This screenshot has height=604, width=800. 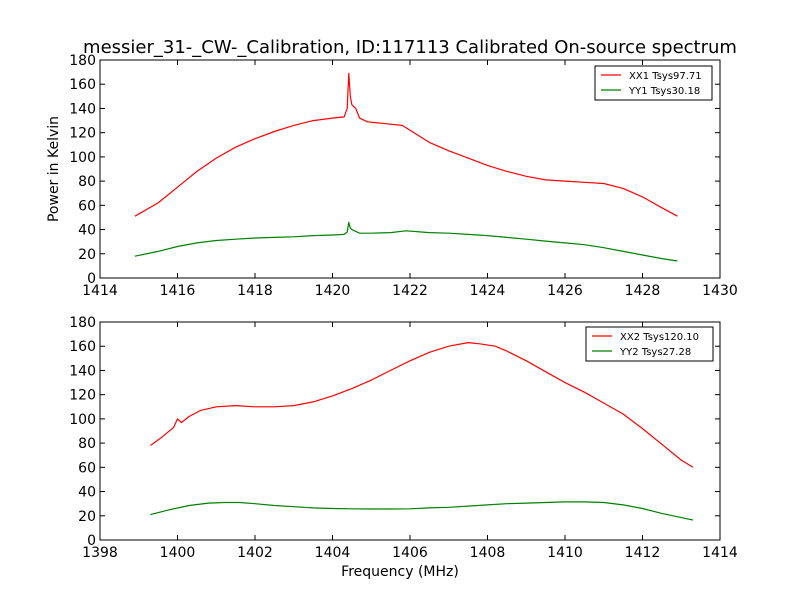 What do you see at coordinates (400, 572) in the screenshot?
I see `x-axis-label: Frequency (MHz)` at bounding box center [400, 572].